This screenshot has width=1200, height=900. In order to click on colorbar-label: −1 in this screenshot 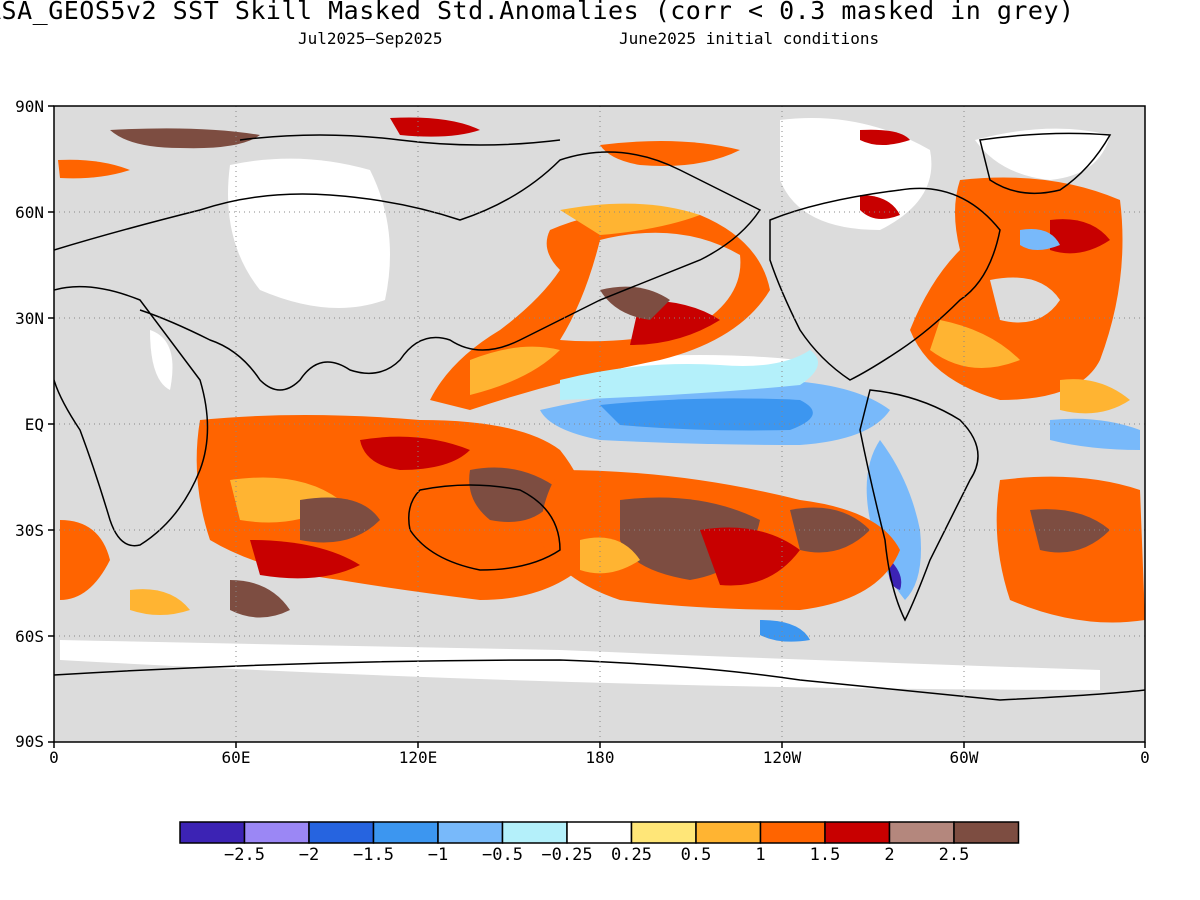, I will do `click(438, 855)`.